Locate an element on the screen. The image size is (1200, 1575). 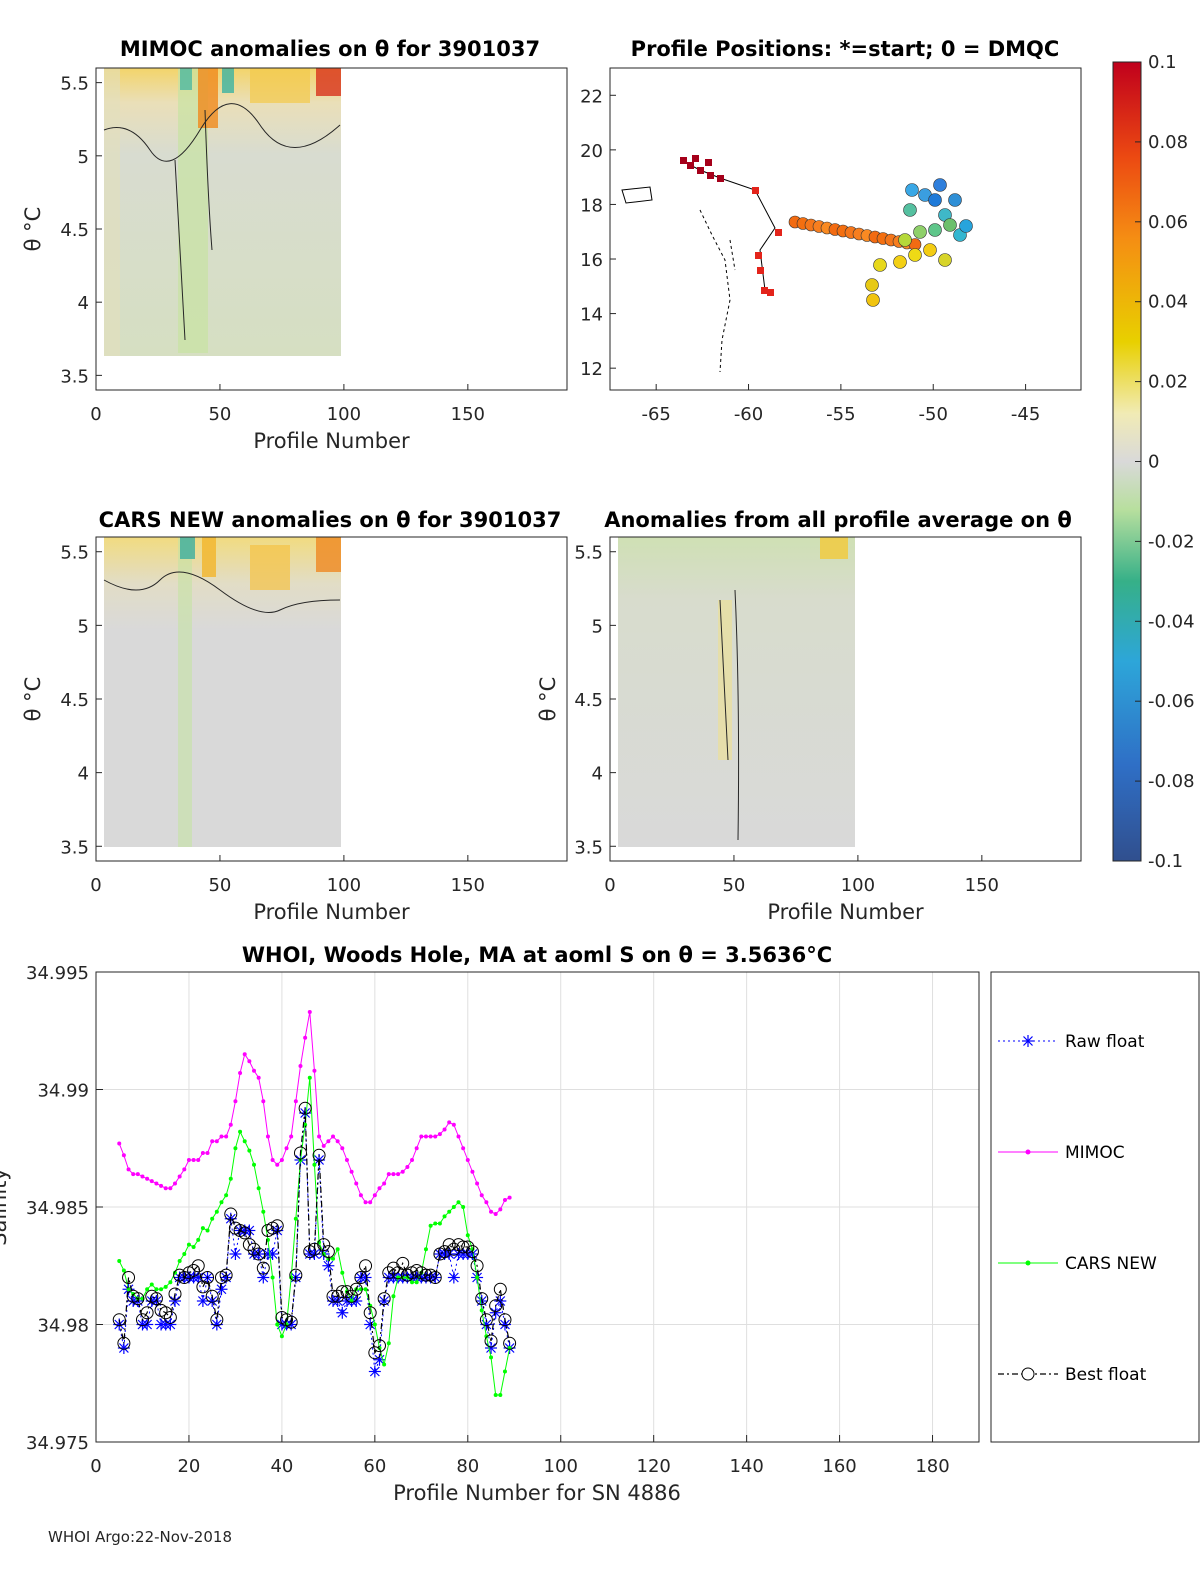
cars-ticks: 0 50 100 150 5.5 5 4.5 4 3.5 Profile Number θ °C is located at coordinates (253, 733).